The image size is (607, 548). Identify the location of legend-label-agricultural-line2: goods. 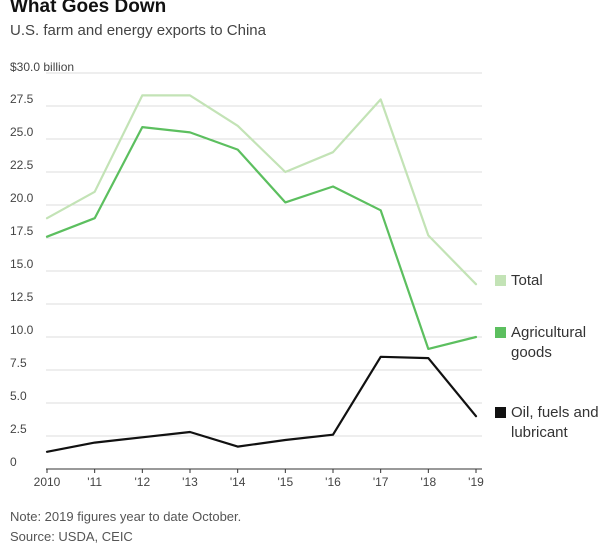
(531, 352).